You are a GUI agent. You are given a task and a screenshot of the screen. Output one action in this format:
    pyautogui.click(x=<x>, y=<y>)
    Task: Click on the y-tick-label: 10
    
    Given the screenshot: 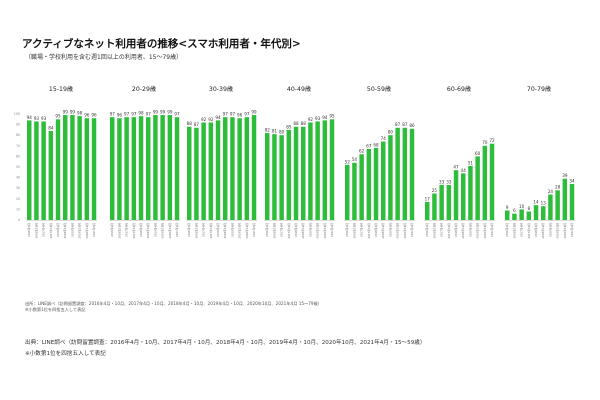 What is the action you would take?
    pyautogui.click(x=18, y=209)
    